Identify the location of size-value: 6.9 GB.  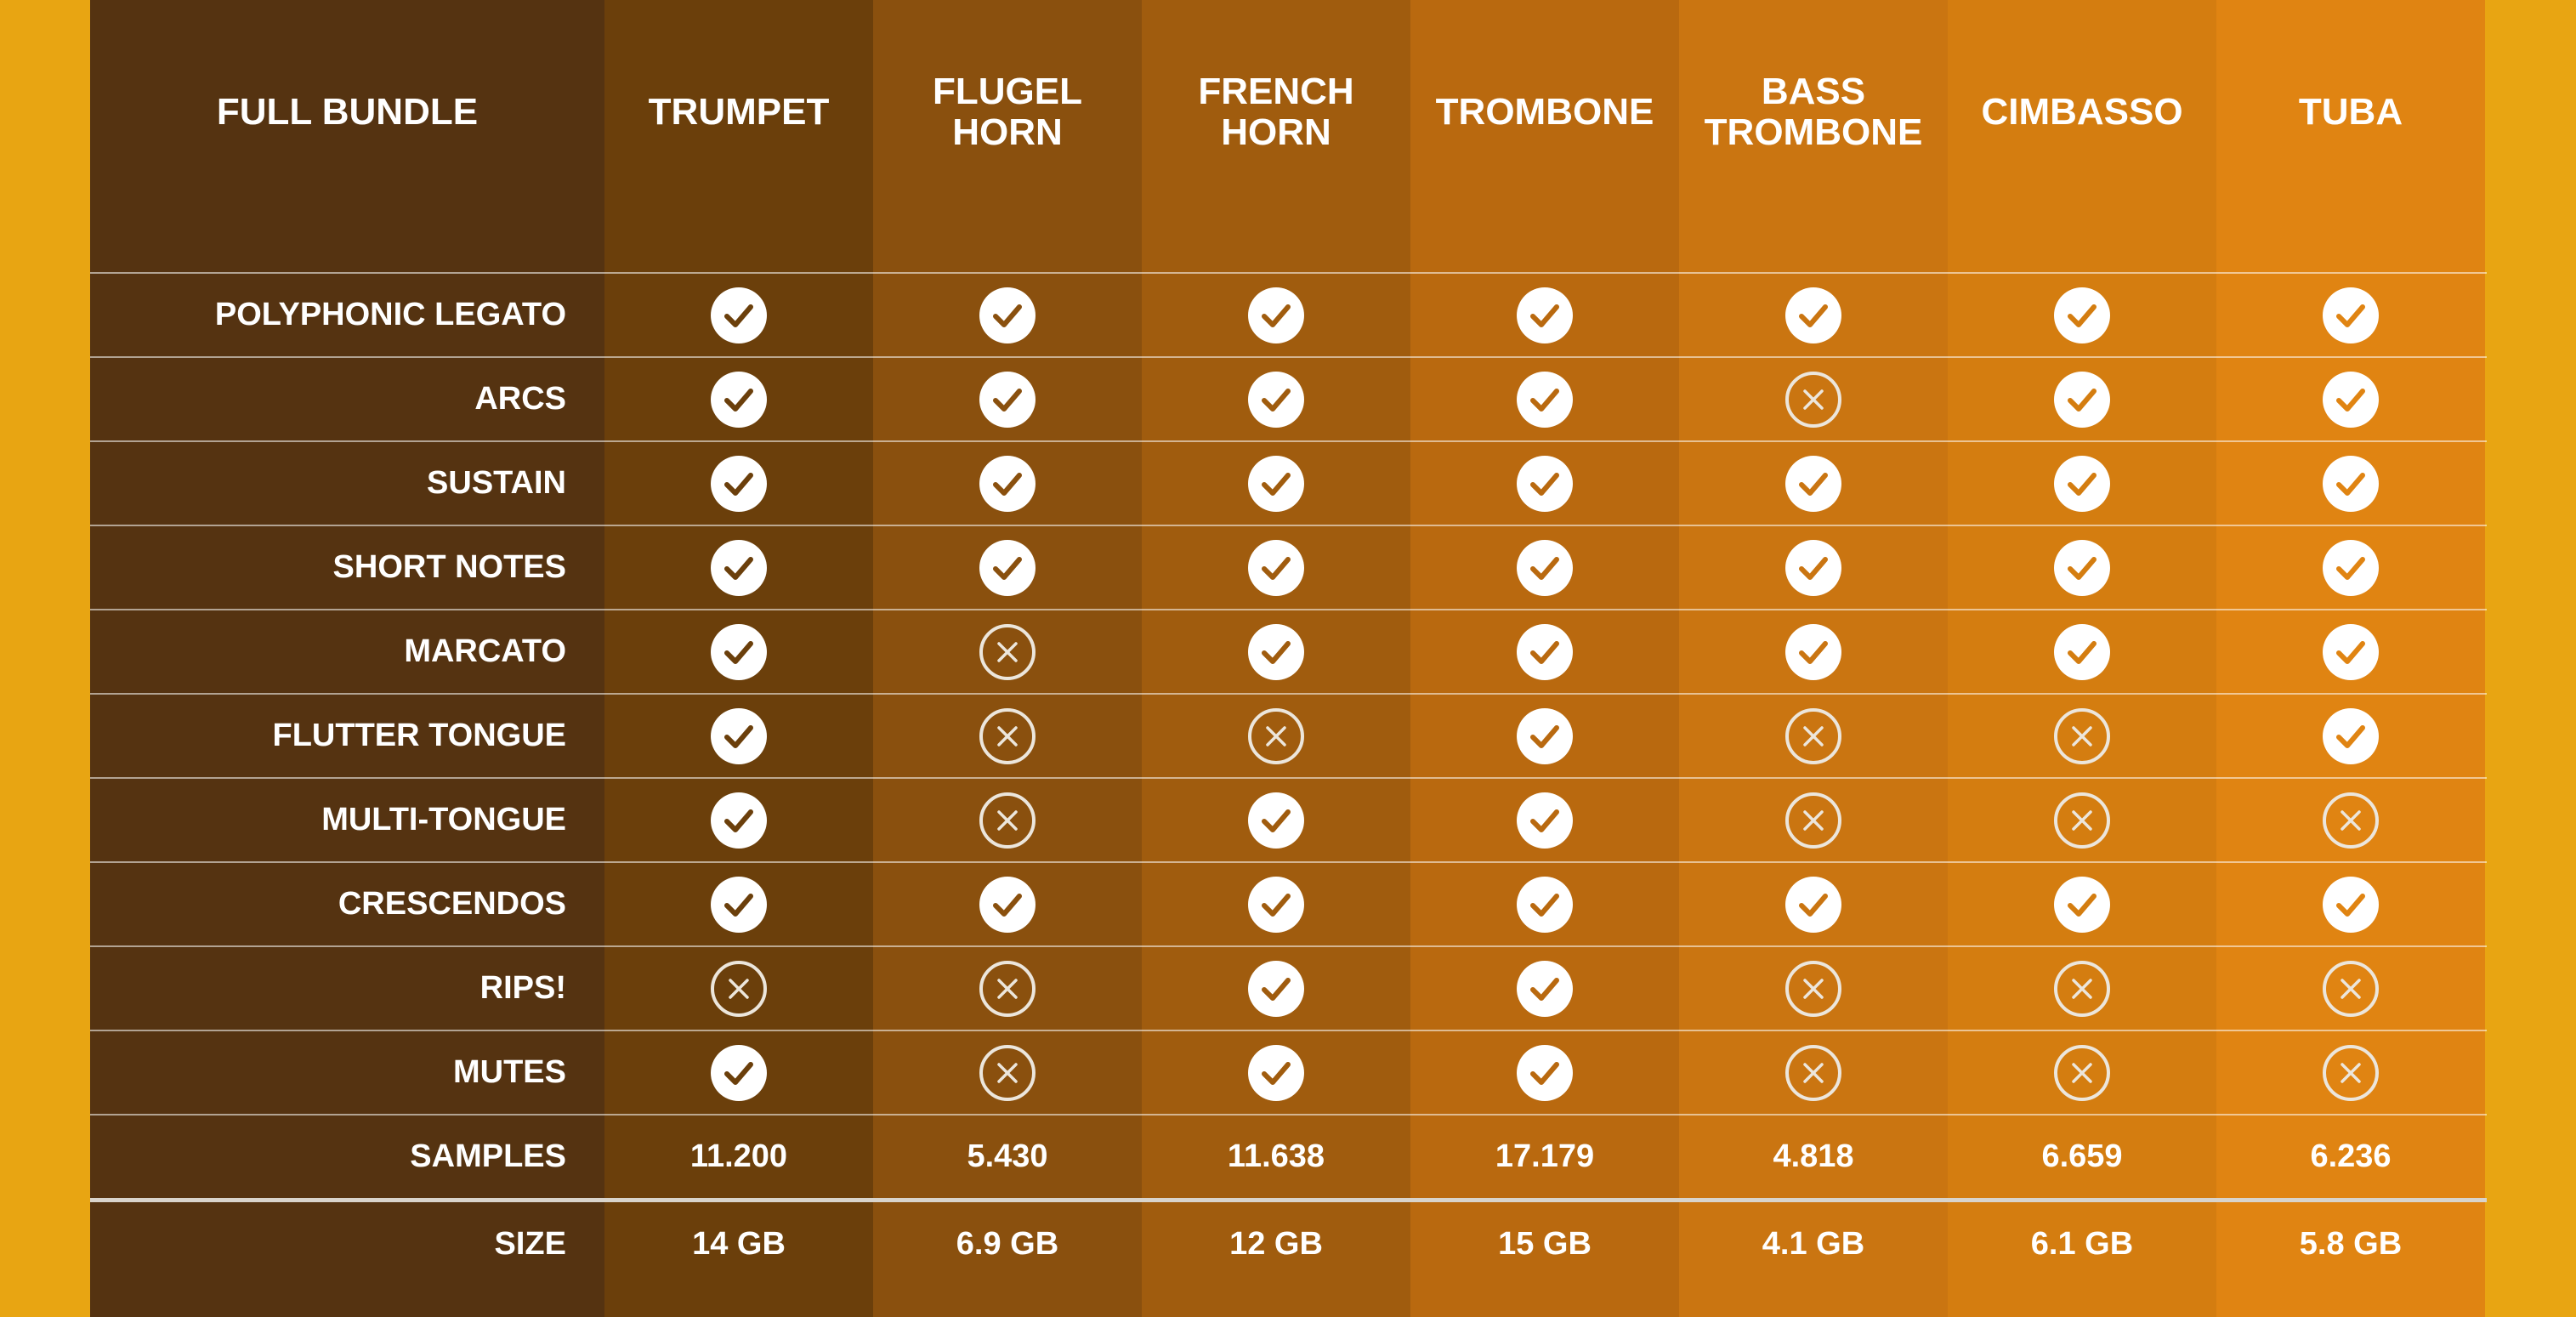
(1008, 1244).